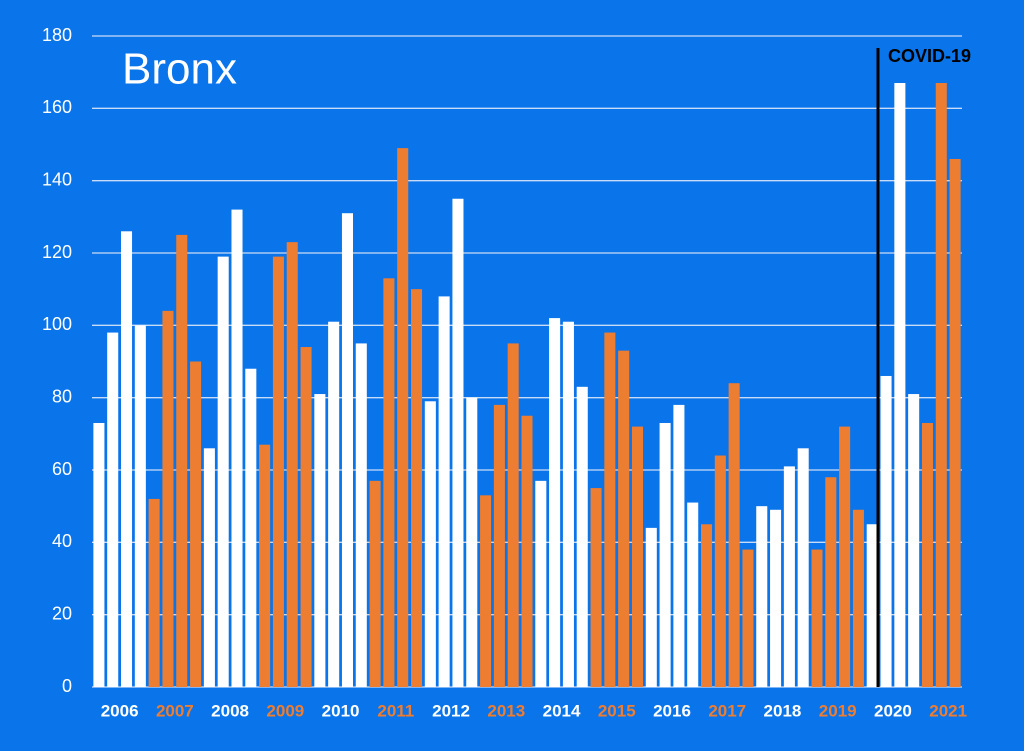 The width and height of the screenshot is (1024, 751). I want to click on y-tick-label: 40, so click(62, 541).